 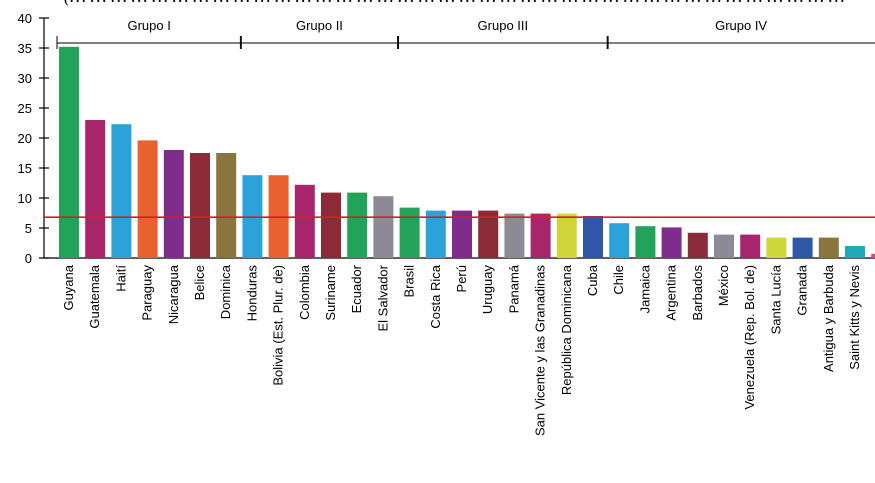 I want to click on category-label: Haití, so click(x=120, y=278).